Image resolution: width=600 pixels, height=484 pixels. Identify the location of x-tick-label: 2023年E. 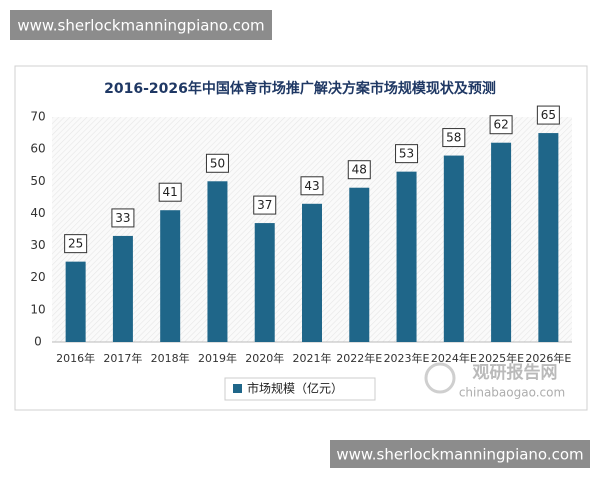
(407, 358).